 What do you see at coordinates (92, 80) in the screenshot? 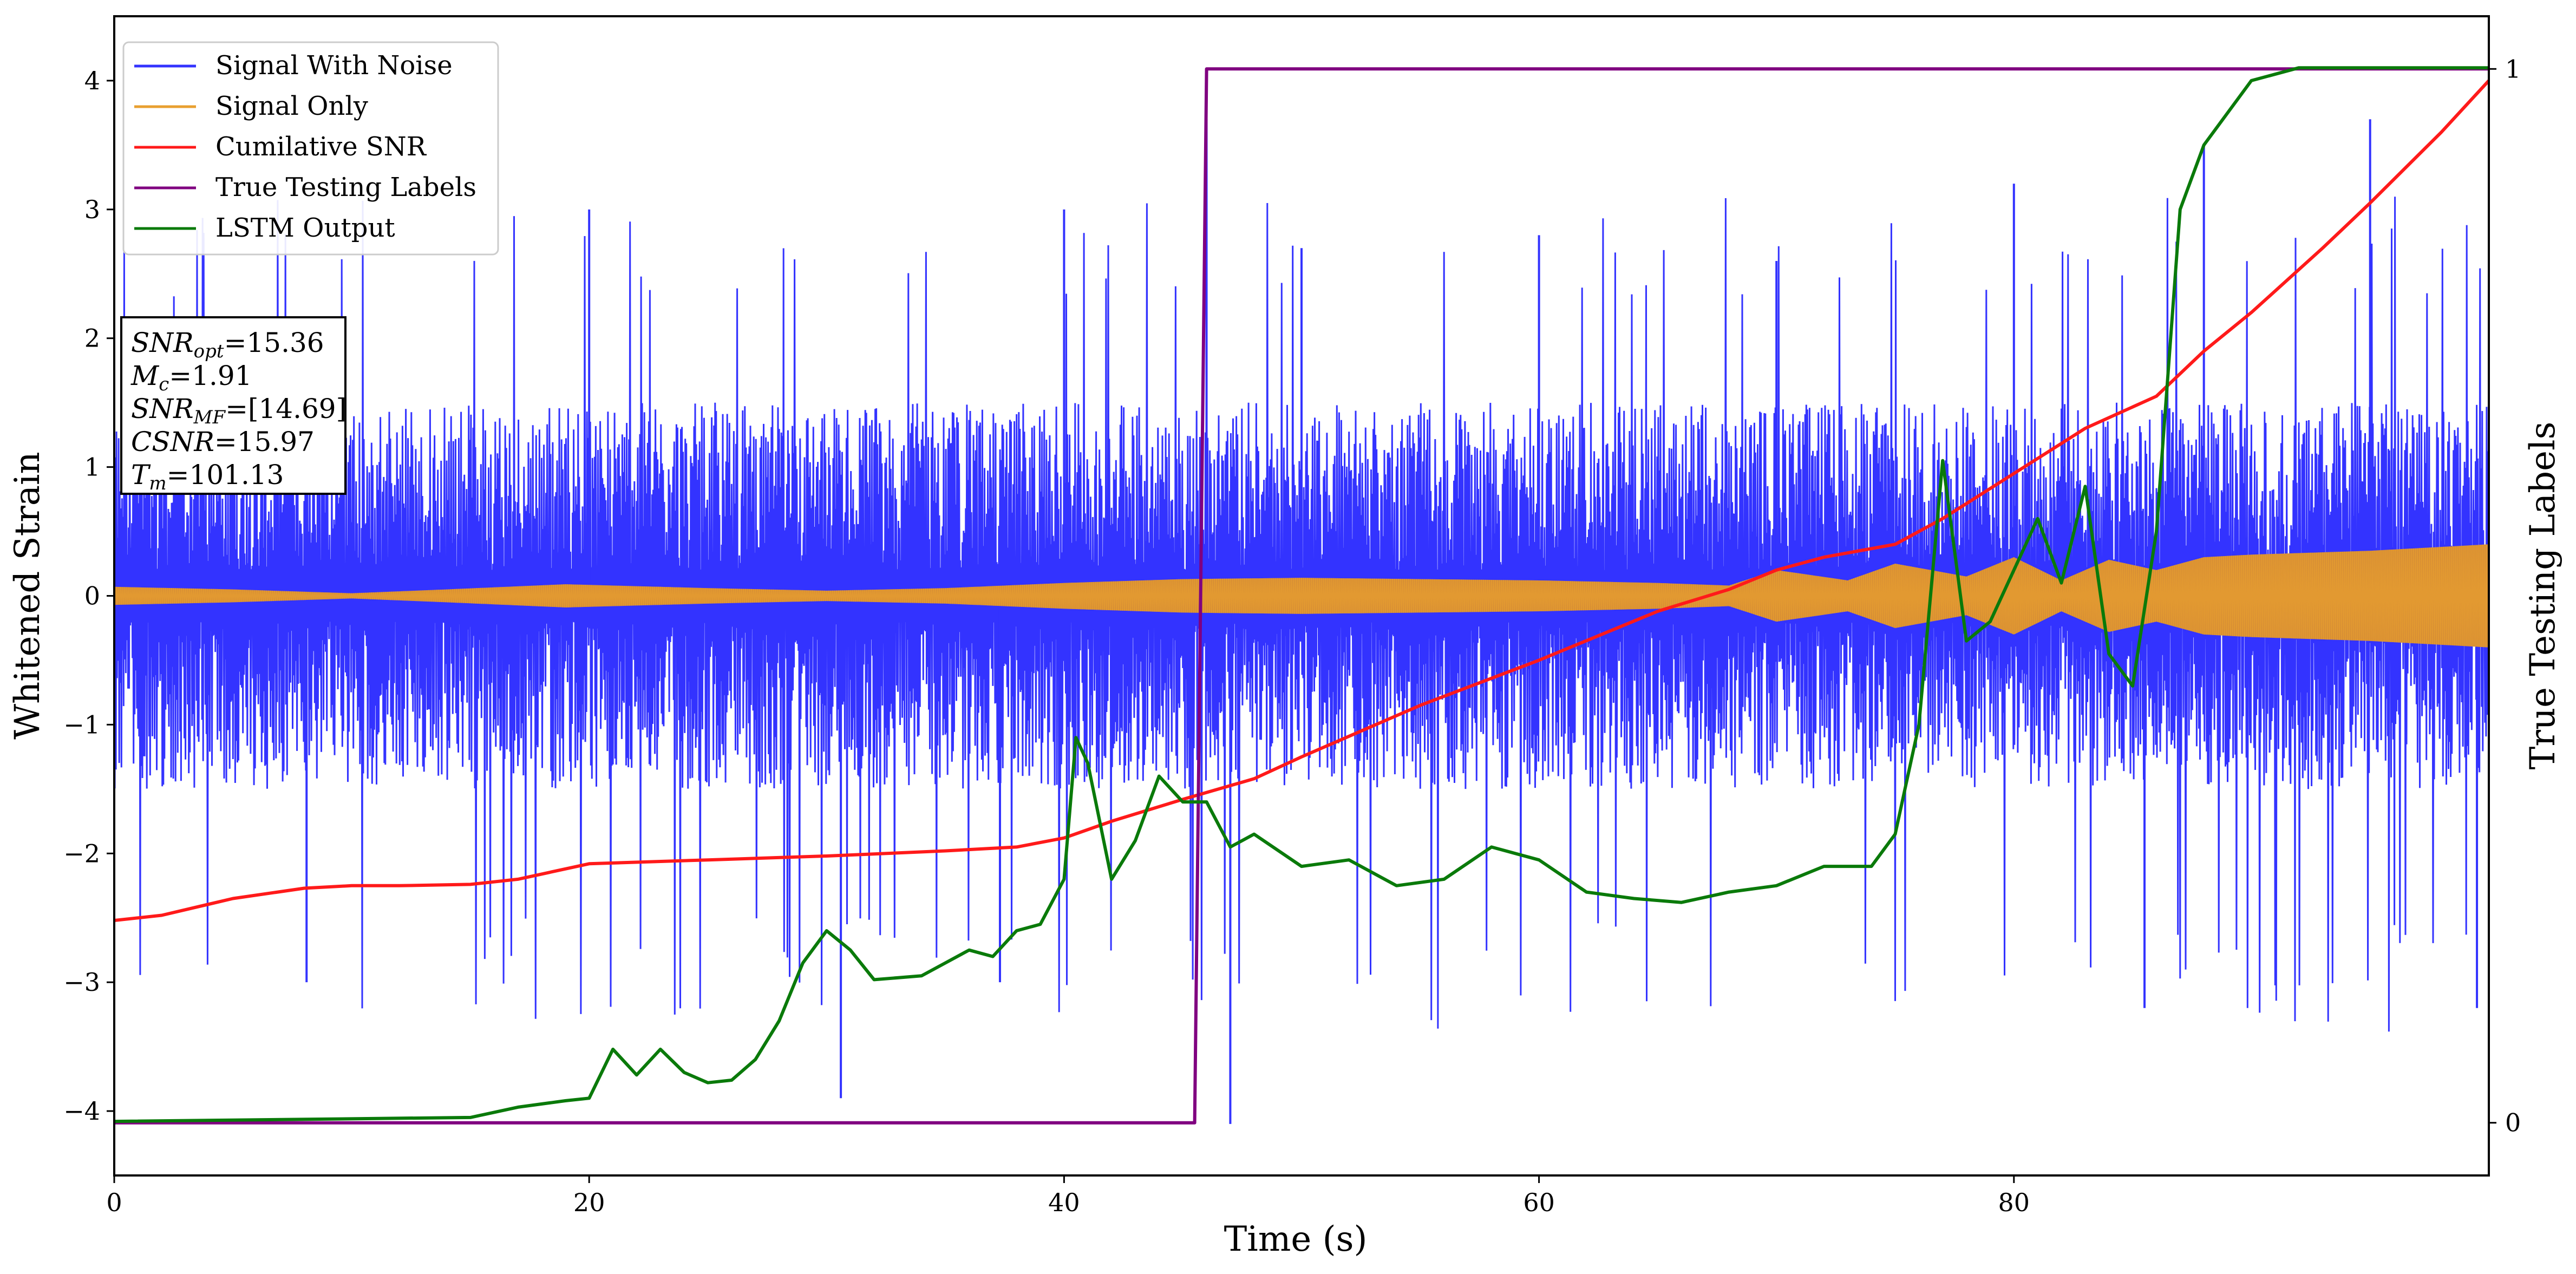
I see `y-tick-label: 4` at bounding box center [92, 80].